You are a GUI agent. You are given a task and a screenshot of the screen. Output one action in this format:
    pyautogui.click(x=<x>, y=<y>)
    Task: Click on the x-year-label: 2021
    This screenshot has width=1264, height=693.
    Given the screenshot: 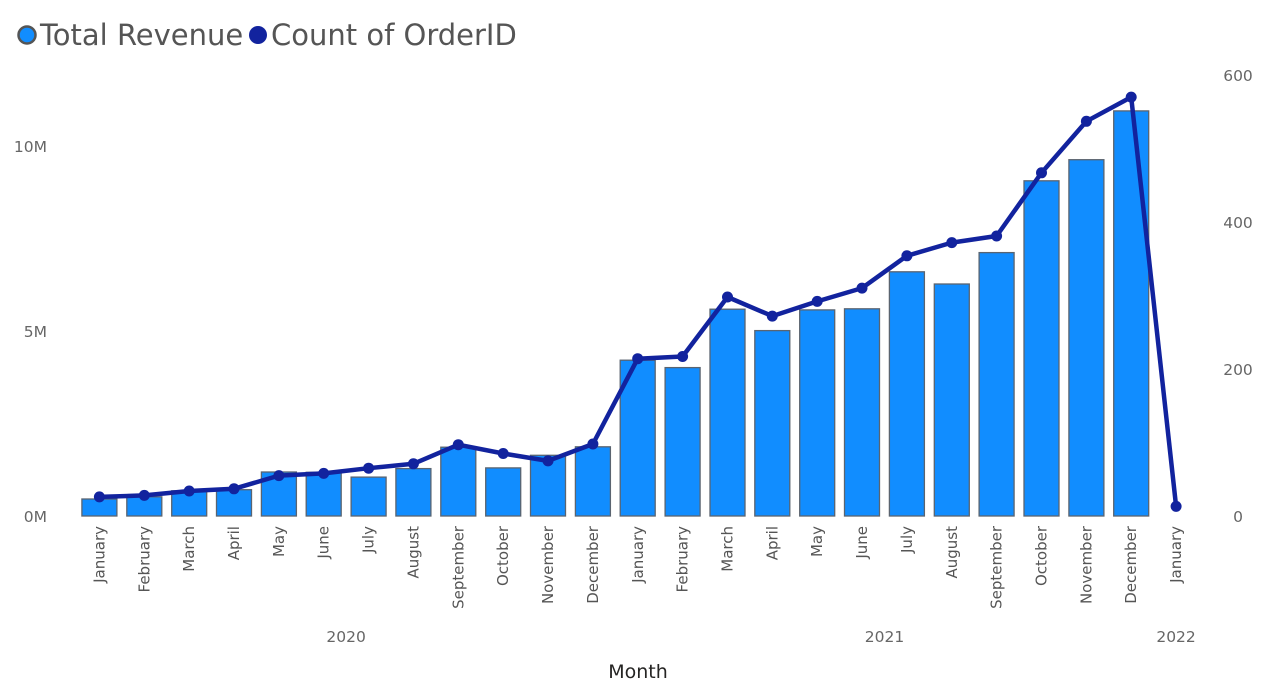 What is the action you would take?
    pyautogui.click(x=884, y=637)
    